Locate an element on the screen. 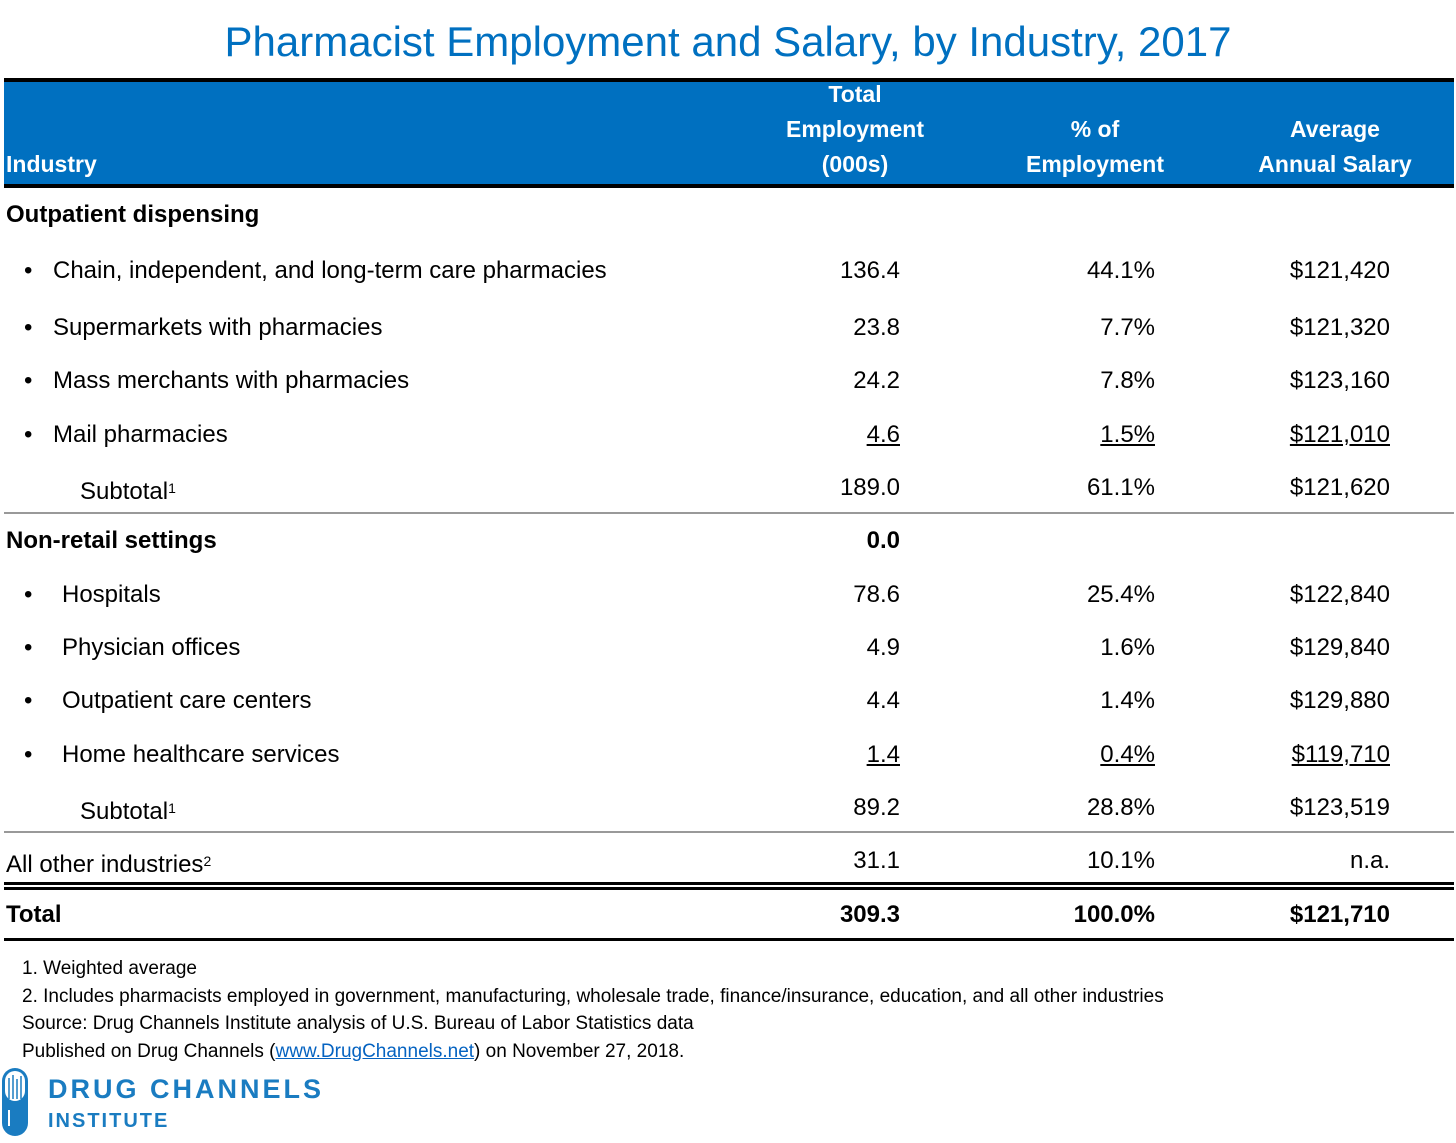  employment-cell: 24.2 is located at coordinates (876, 380).